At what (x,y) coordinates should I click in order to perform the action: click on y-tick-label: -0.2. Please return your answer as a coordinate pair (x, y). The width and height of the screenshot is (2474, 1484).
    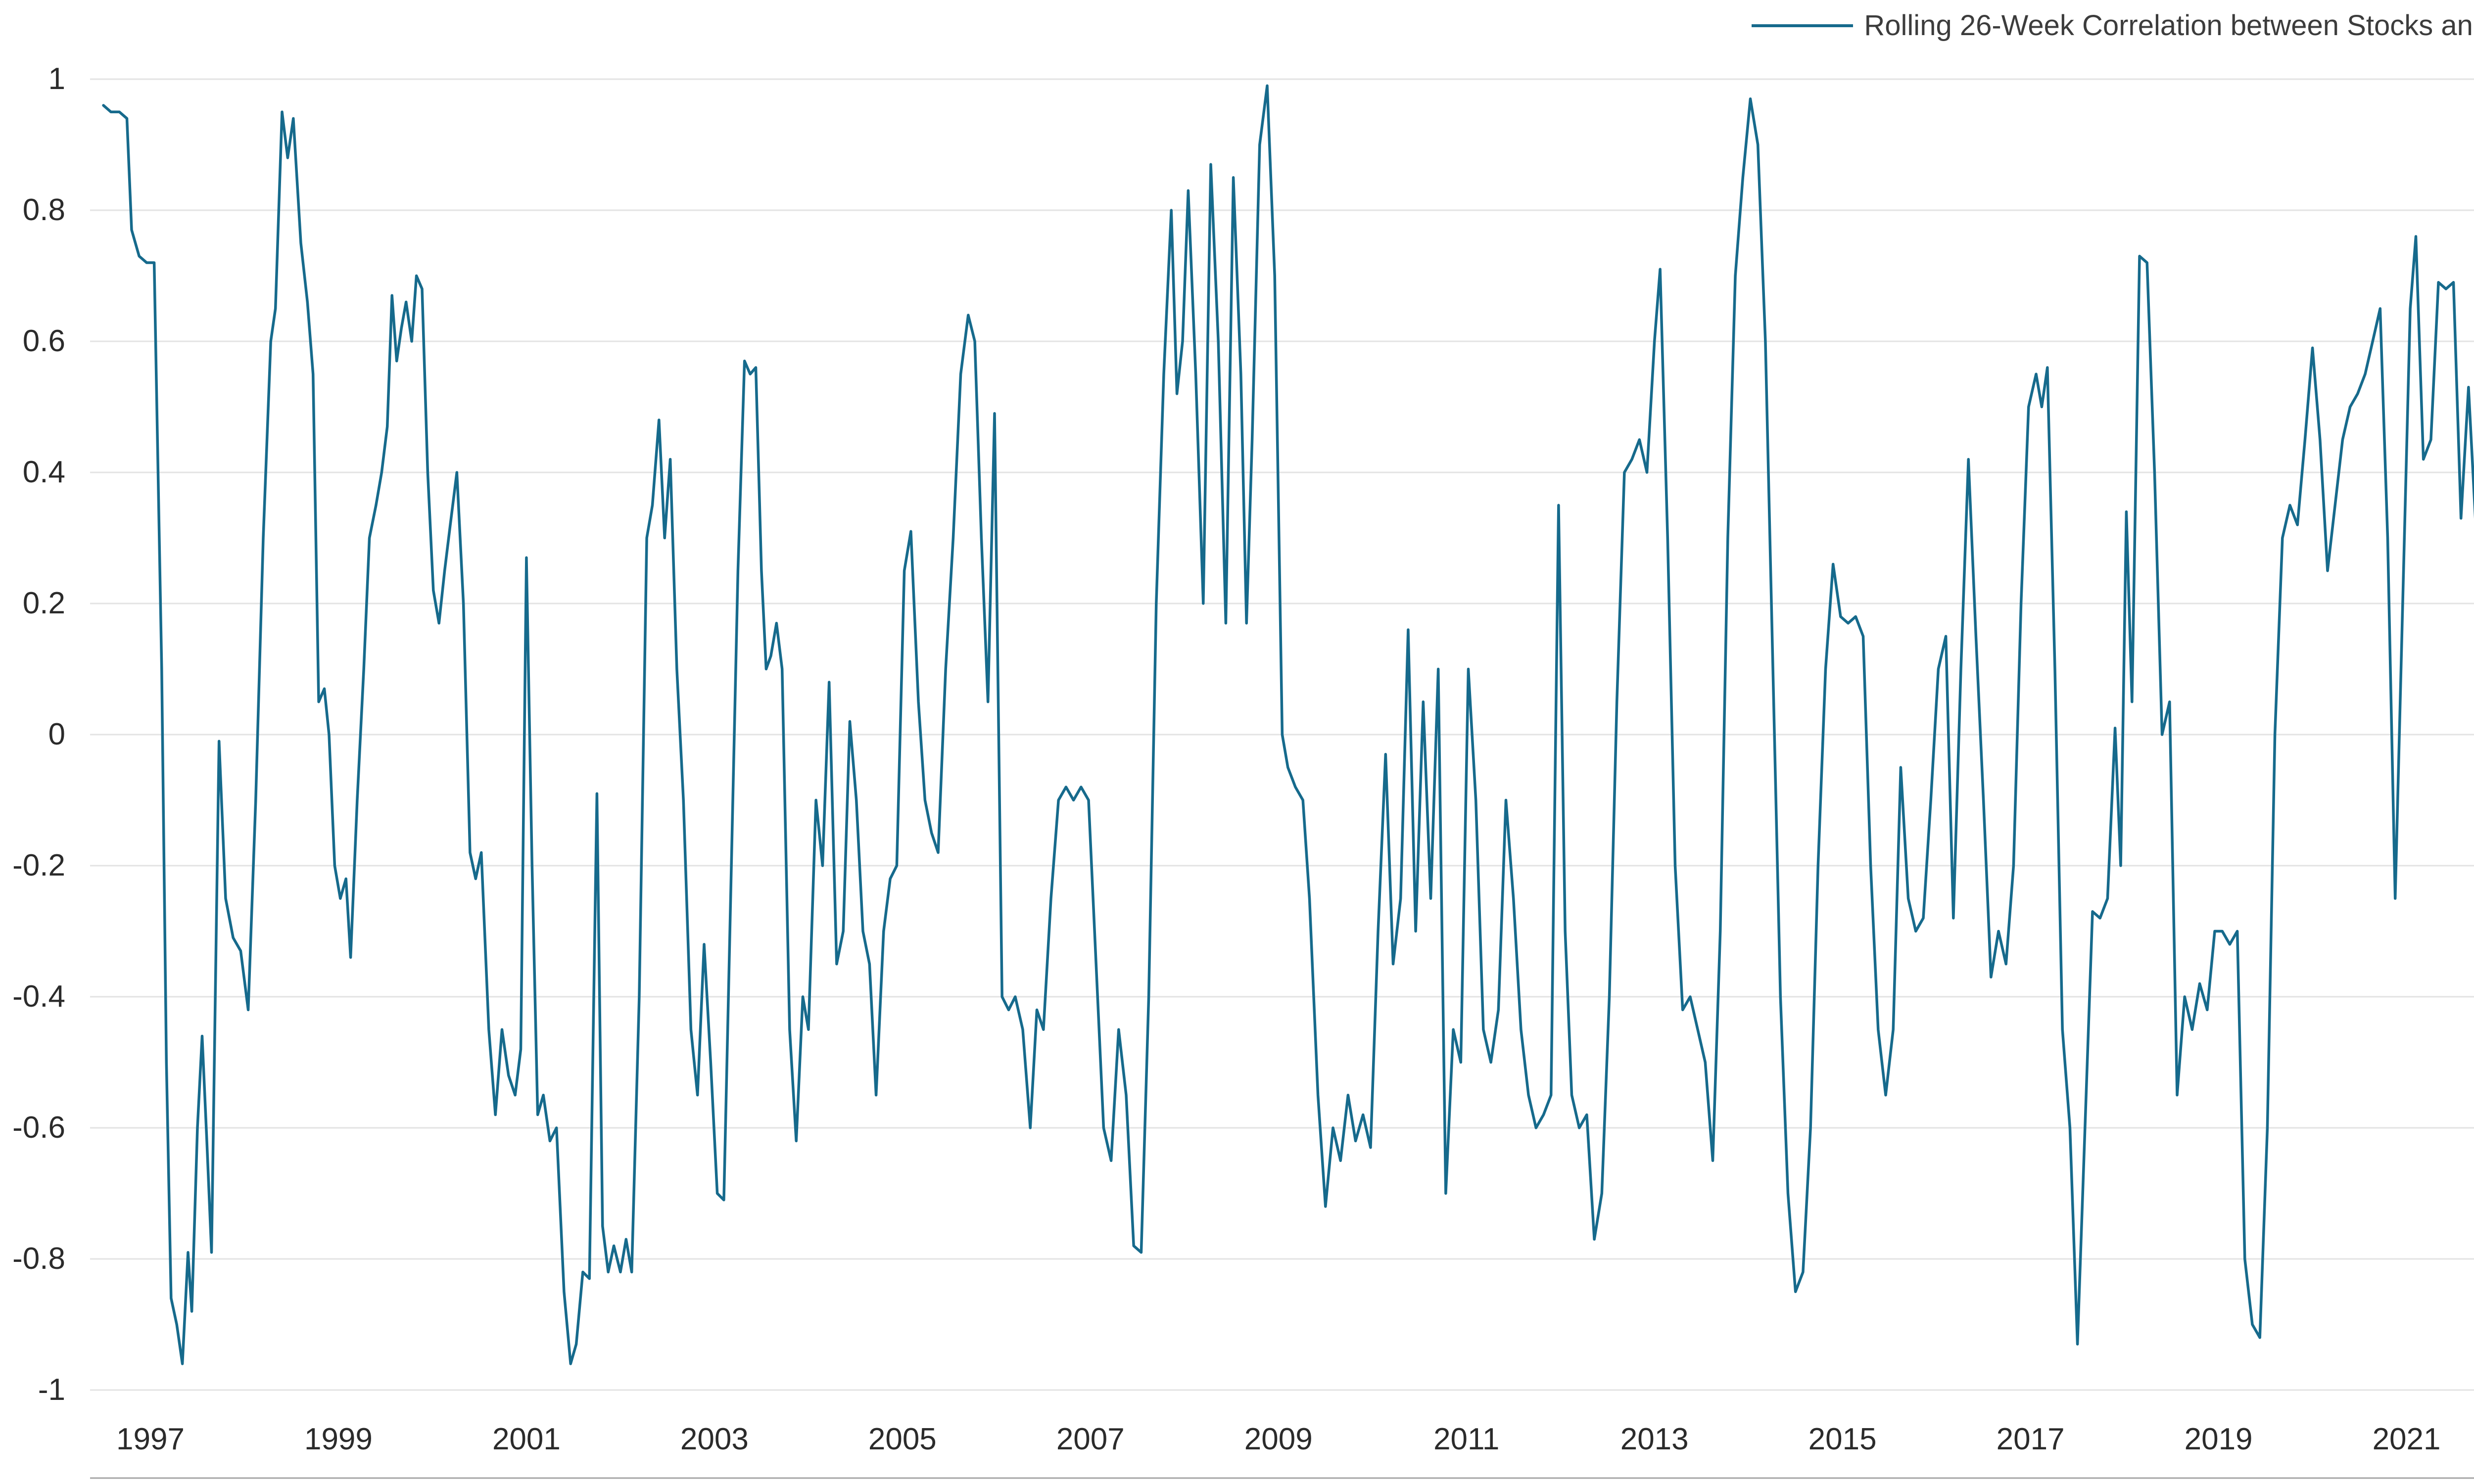
    Looking at the image, I should click on (39, 865).